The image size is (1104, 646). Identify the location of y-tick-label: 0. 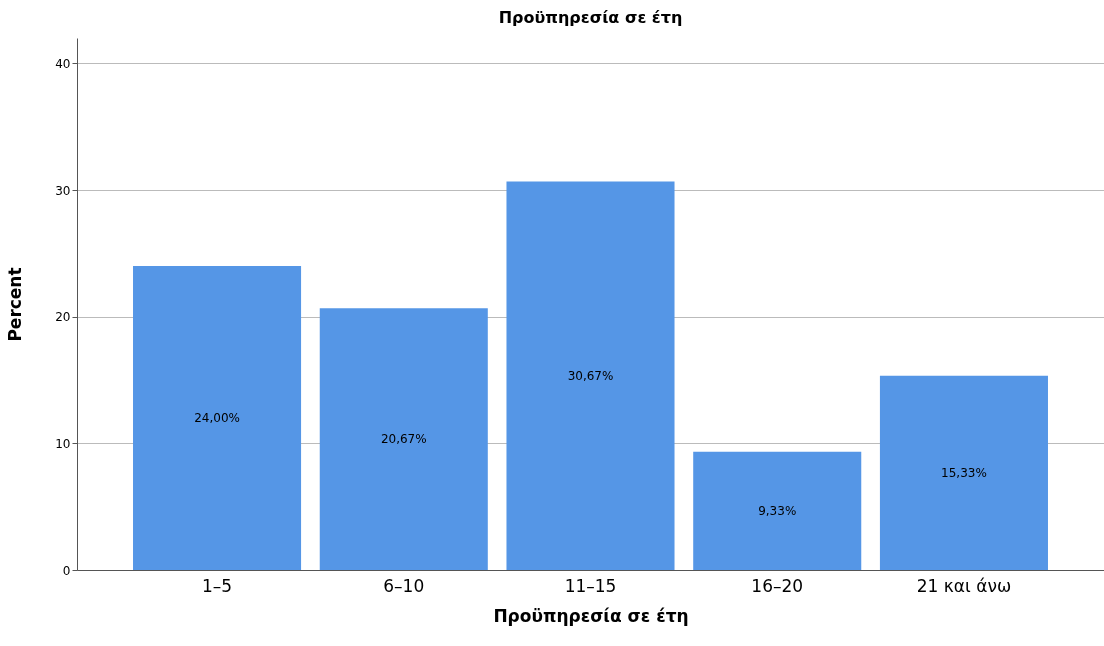
(66, 570).